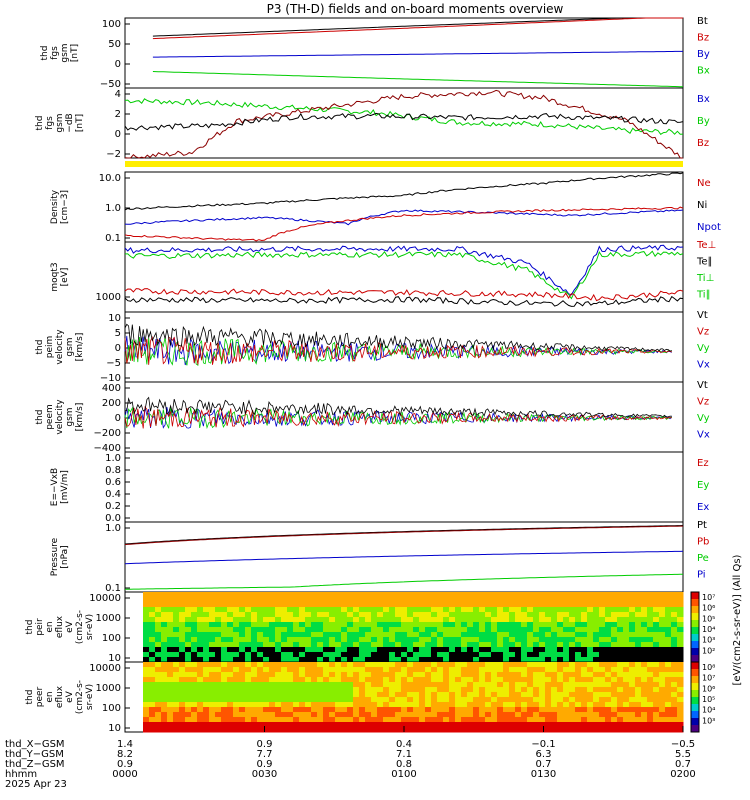 This screenshot has width=750, height=800. What do you see at coordinates (65, 277) in the screenshot?
I see `y-axis-label: [eV]` at bounding box center [65, 277].